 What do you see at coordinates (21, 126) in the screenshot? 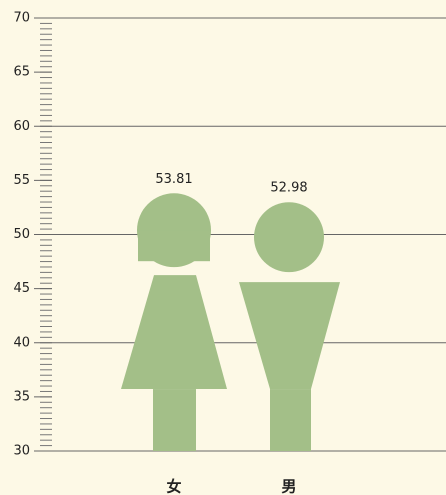
I see `y-tick-label: 60` at bounding box center [21, 126].